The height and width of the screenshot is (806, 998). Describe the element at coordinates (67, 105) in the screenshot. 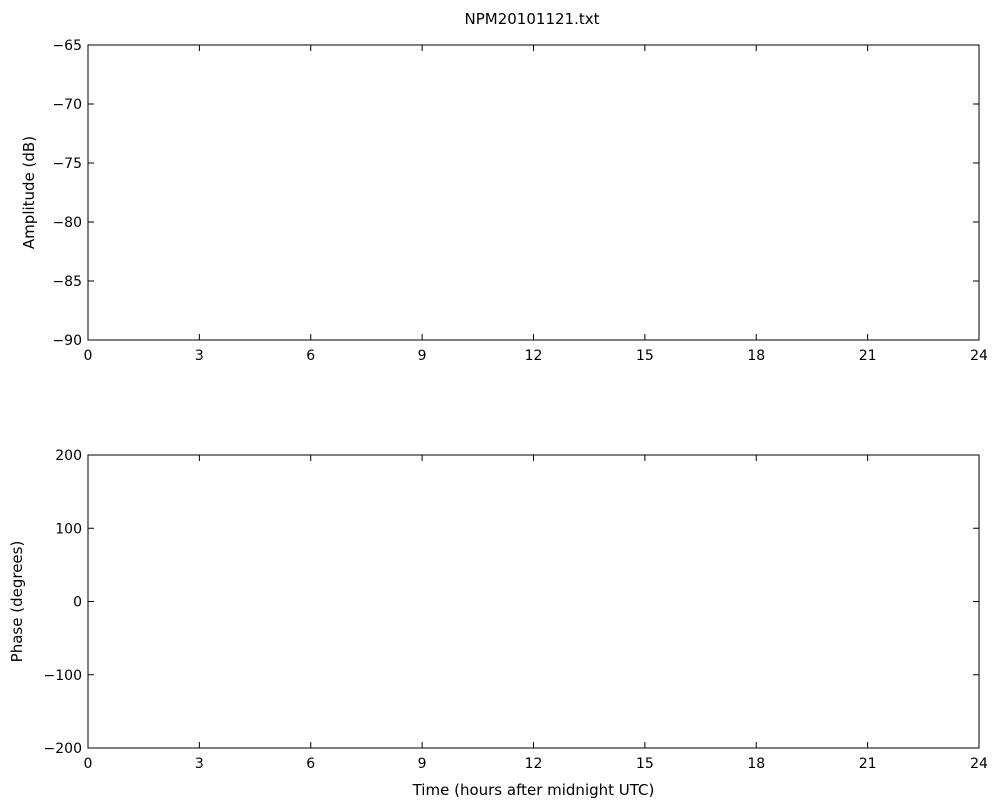

I see `amplitude-y-tick-label: −70` at that location.